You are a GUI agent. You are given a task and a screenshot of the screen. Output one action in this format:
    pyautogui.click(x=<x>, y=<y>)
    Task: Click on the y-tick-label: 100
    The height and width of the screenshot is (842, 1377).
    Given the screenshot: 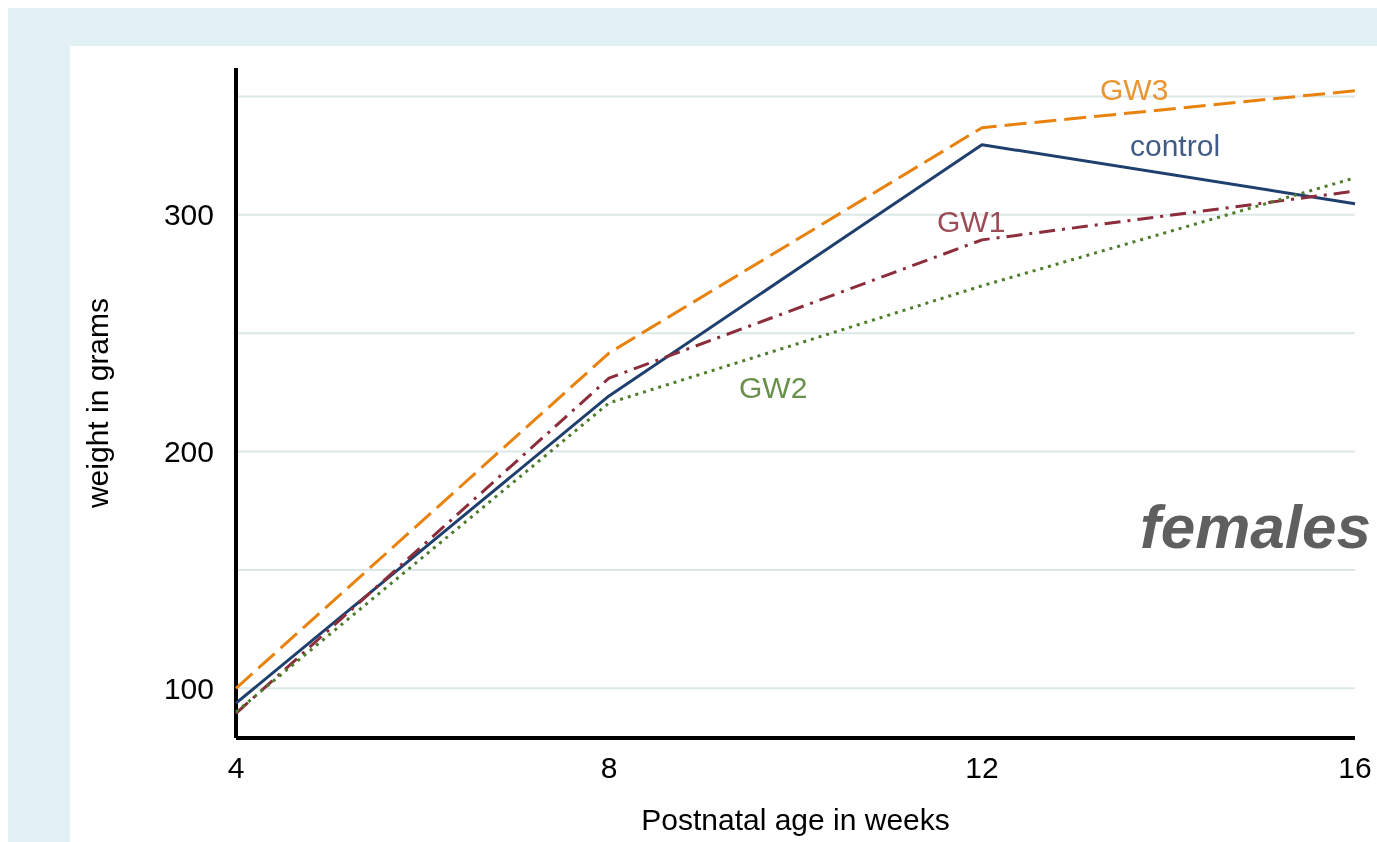 What is the action you would take?
    pyautogui.click(x=188, y=688)
    